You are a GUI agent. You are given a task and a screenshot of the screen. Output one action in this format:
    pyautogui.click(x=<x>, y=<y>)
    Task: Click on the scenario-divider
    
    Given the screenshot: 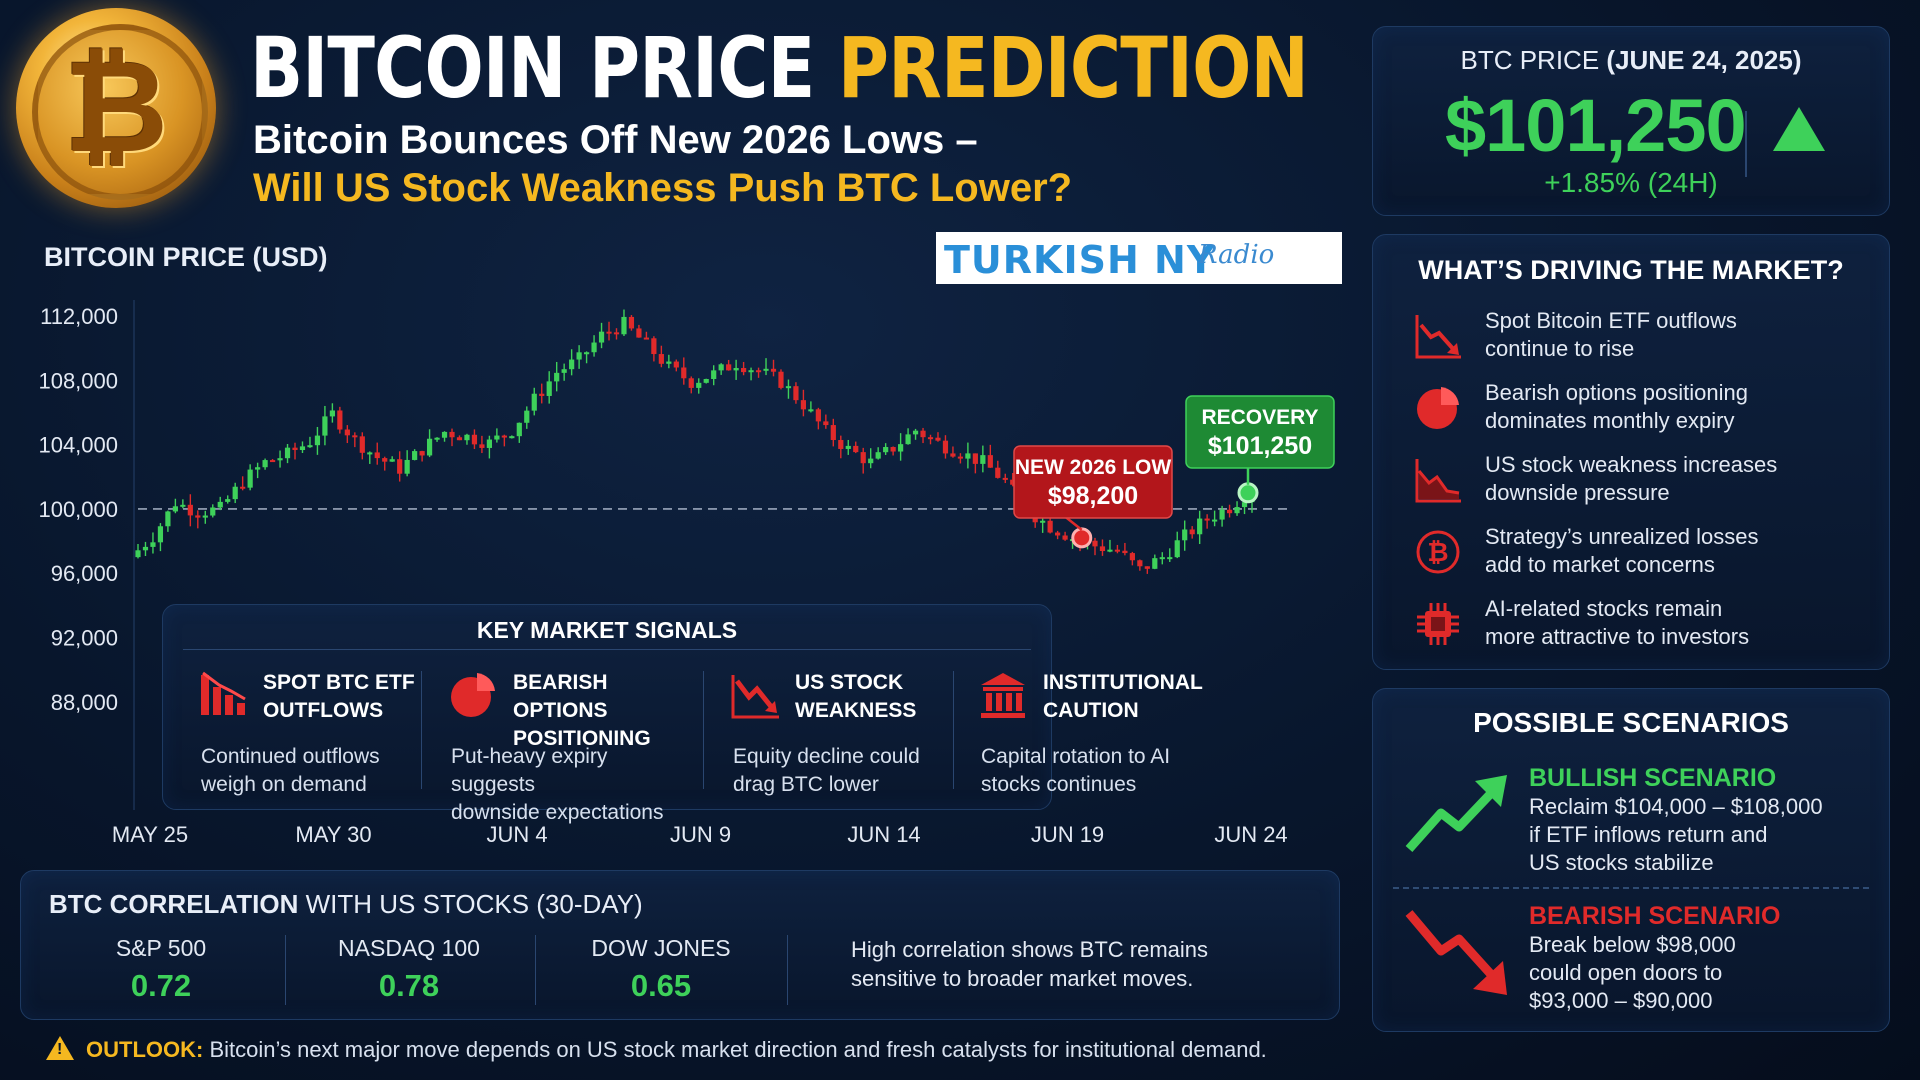 What is the action you would take?
    pyautogui.click(x=1631, y=888)
    